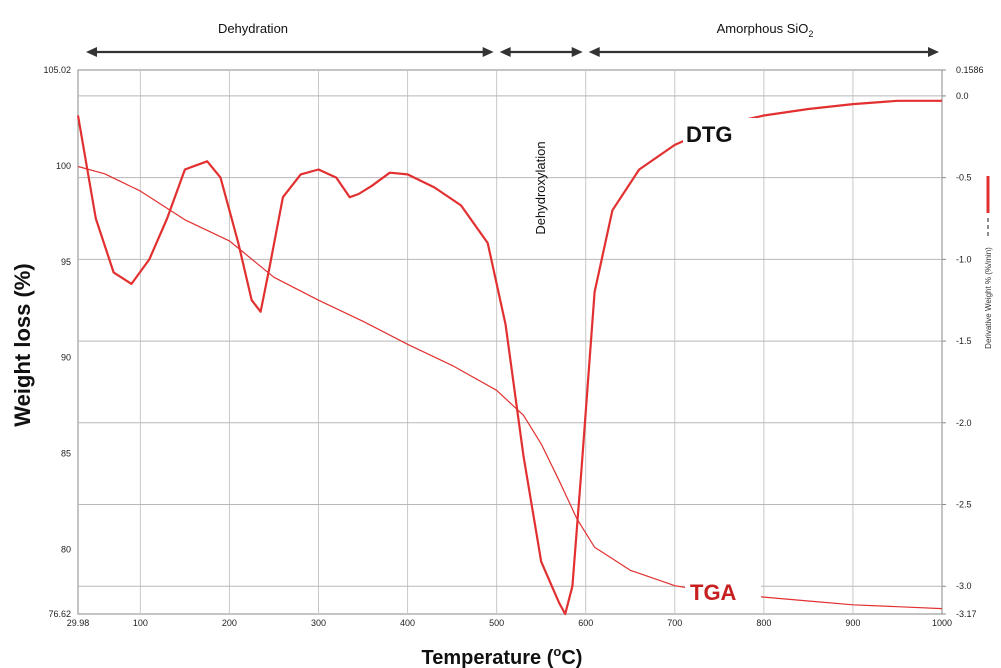 This screenshot has height=668, width=1001. Describe the element at coordinates (496, 623) in the screenshot. I see `x-tick-label: 500` at that location.